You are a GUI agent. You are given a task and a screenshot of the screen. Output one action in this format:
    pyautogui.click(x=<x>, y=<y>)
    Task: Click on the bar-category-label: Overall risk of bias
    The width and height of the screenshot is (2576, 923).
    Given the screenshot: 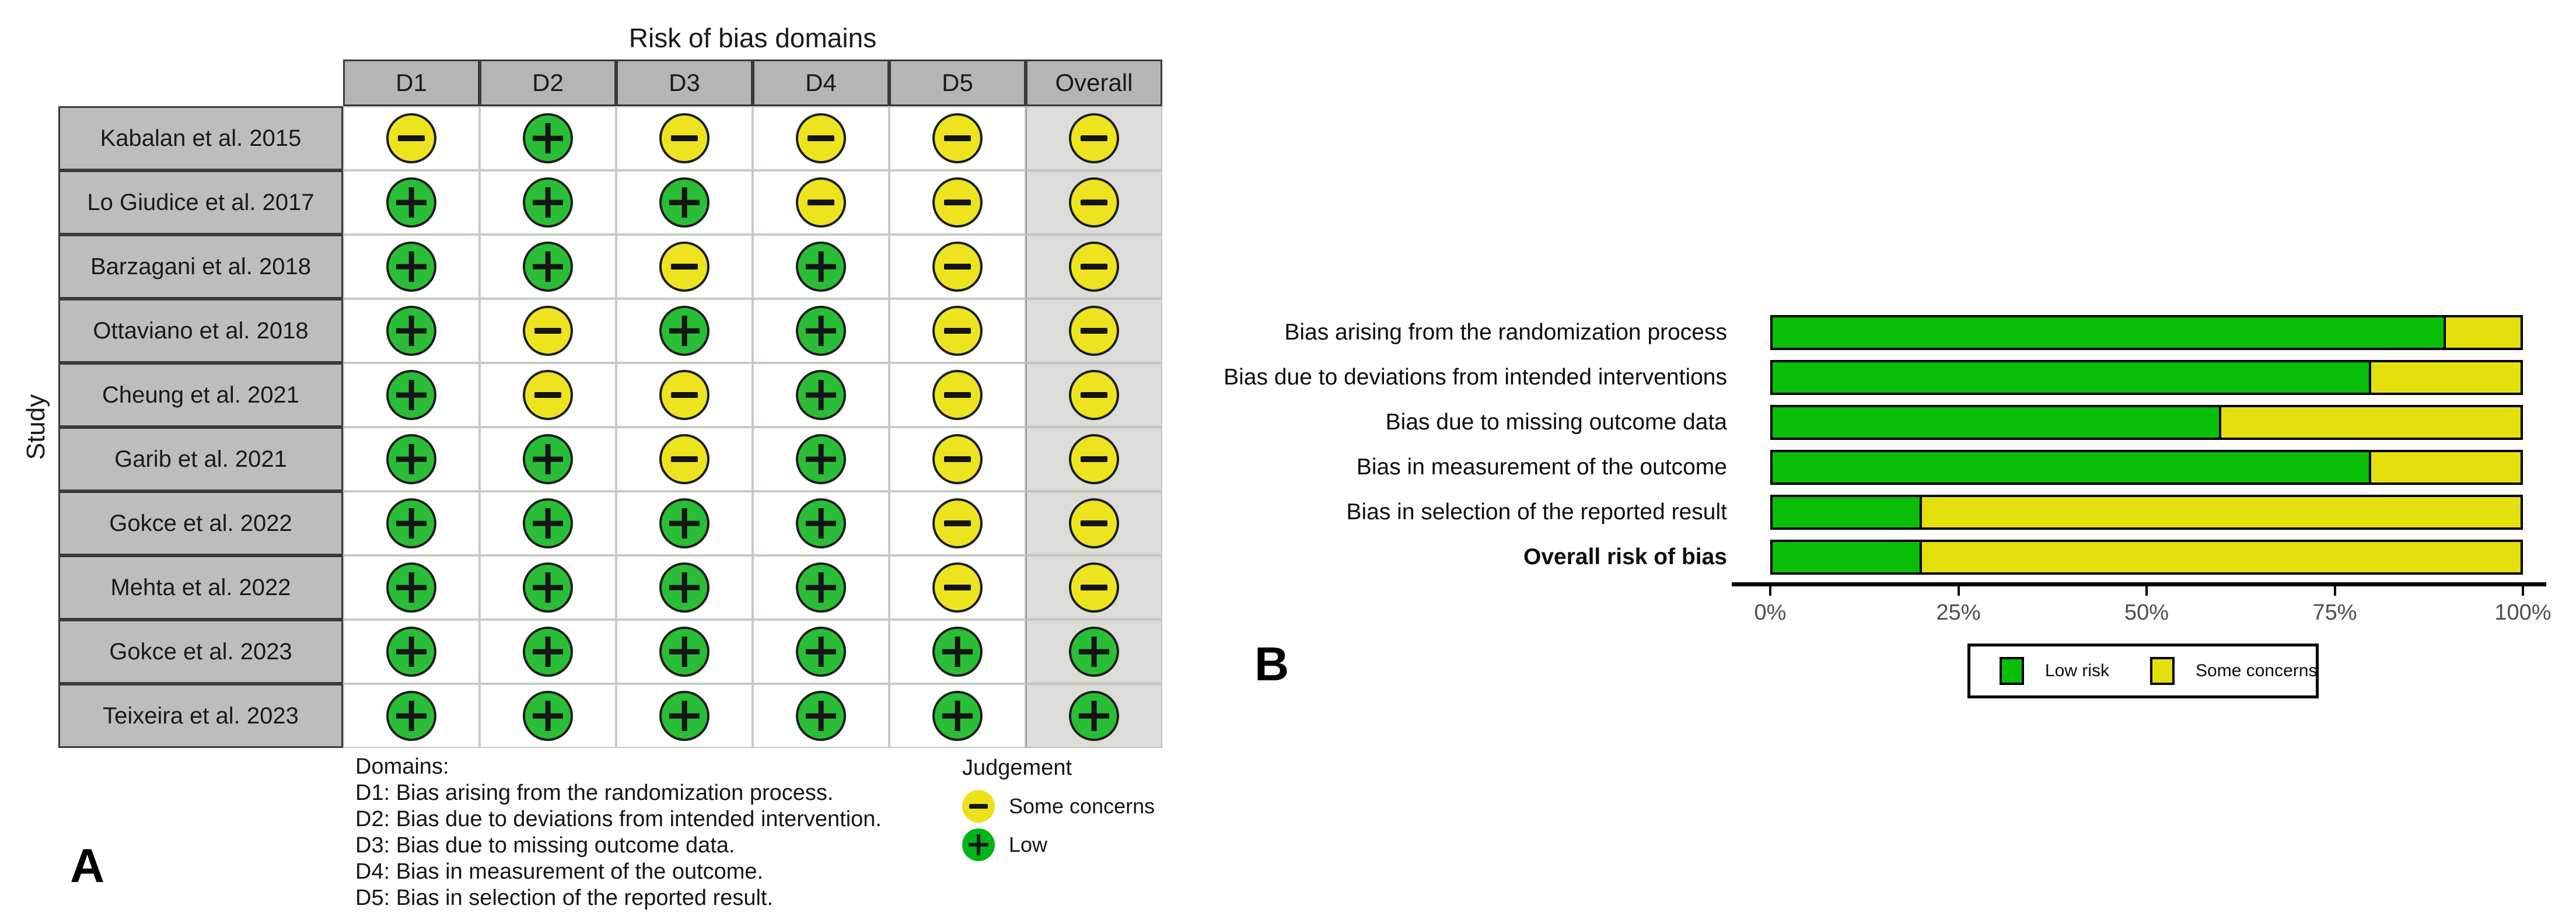 What is the action you would take?
    pyautogui.click(x=1625, y=556)
    